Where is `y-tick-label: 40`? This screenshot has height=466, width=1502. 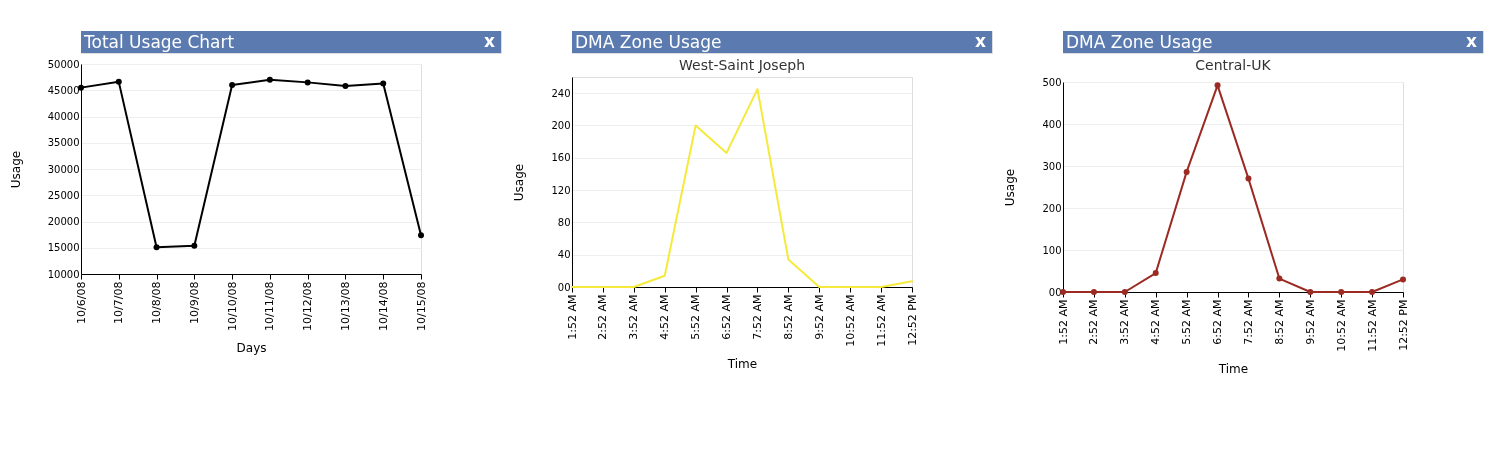
y-tick-label: 40 is located at coordinates (564, 255).